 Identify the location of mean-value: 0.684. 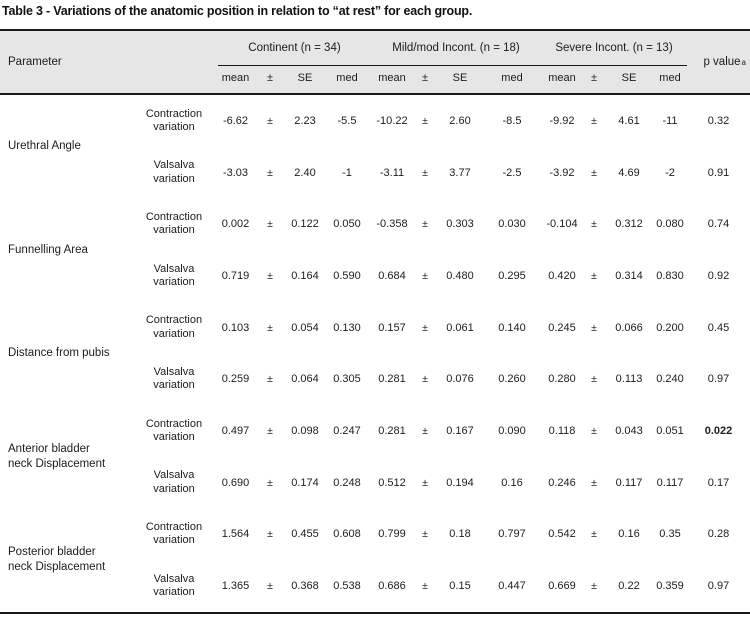
(392, 275).